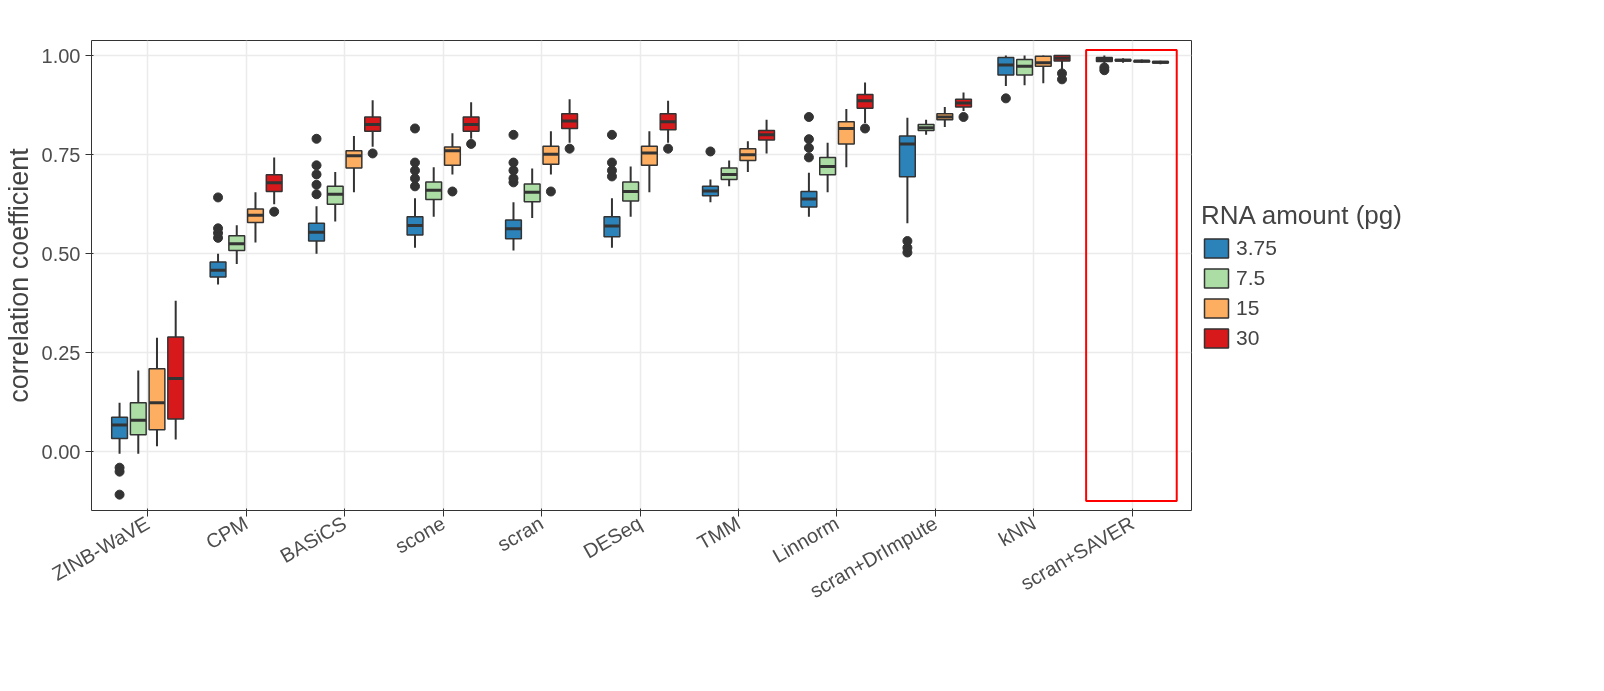 This screenshot has width=1604, height=691. I want to click on legend-title: RNA amount (pg), so click(1301, 215).